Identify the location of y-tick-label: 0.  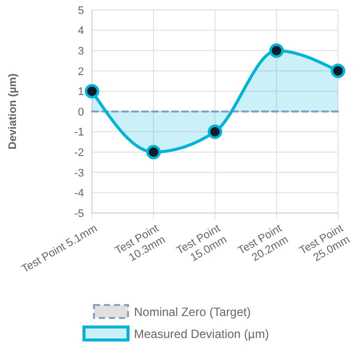
(81, 112).